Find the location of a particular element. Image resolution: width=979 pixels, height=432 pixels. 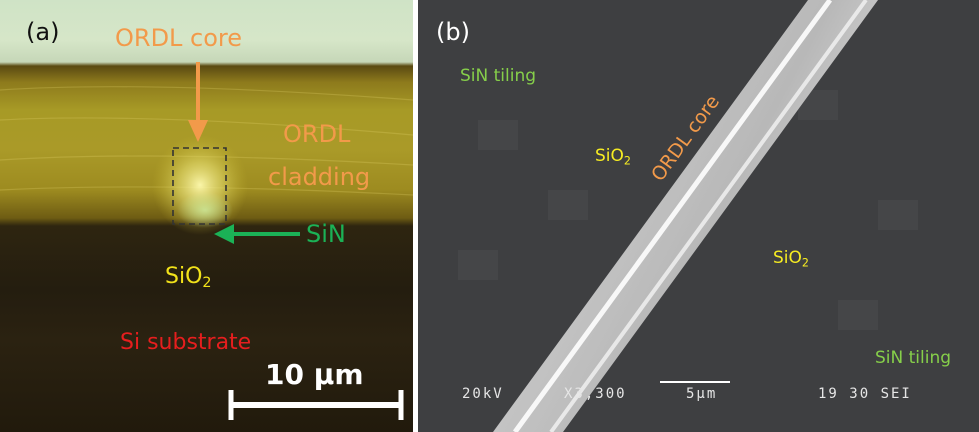

sem-voltage: 20kV is located at coordinates (483, 394).